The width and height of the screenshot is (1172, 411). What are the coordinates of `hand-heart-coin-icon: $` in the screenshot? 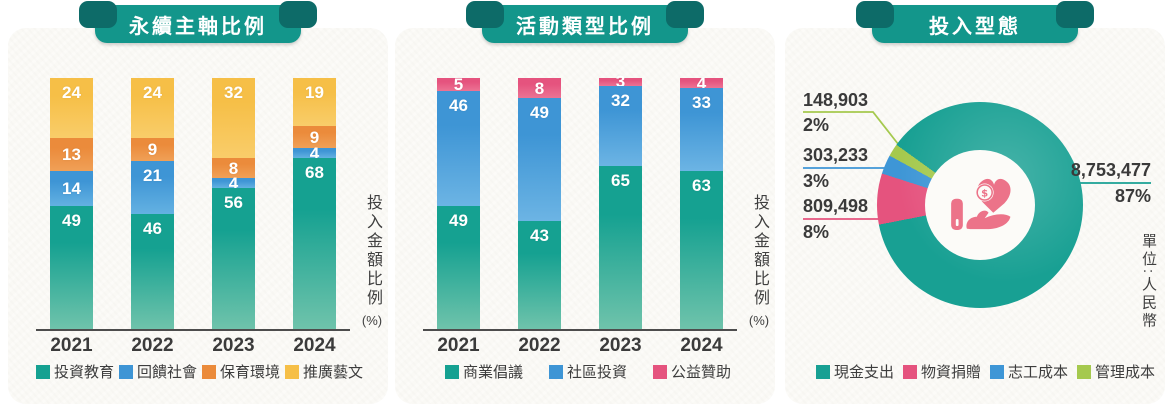 It's located at (981, 204).